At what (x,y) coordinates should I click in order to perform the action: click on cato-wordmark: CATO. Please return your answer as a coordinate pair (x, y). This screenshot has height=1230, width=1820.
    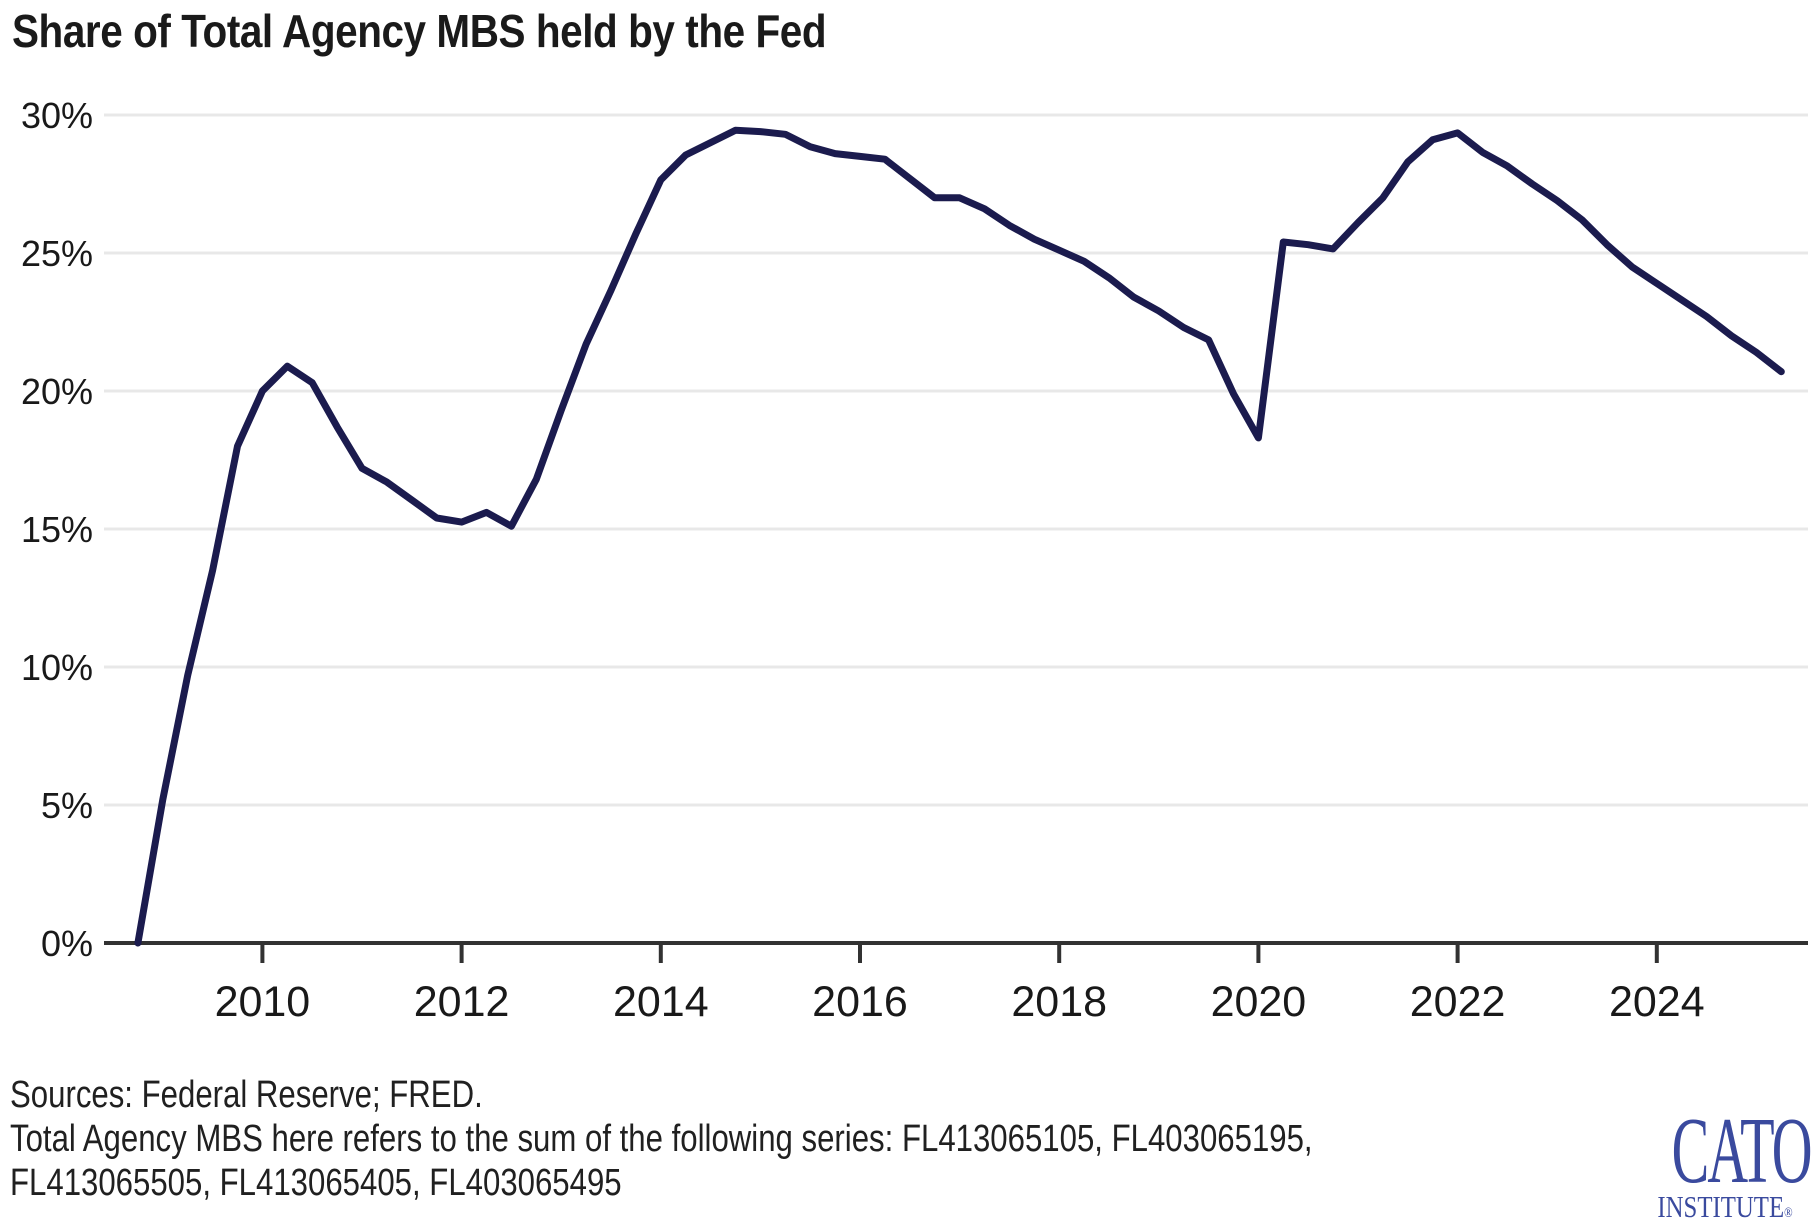
    Looking at the image, I should click on (1742, 1151).